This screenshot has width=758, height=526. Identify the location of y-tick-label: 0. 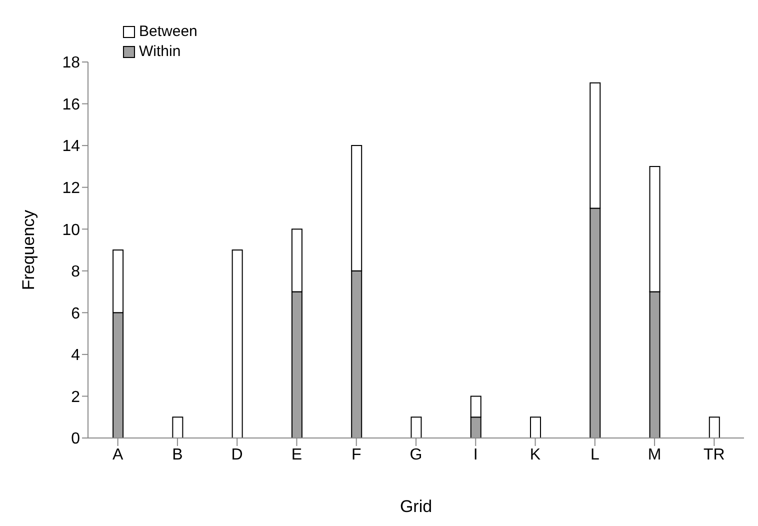
(75, 439).